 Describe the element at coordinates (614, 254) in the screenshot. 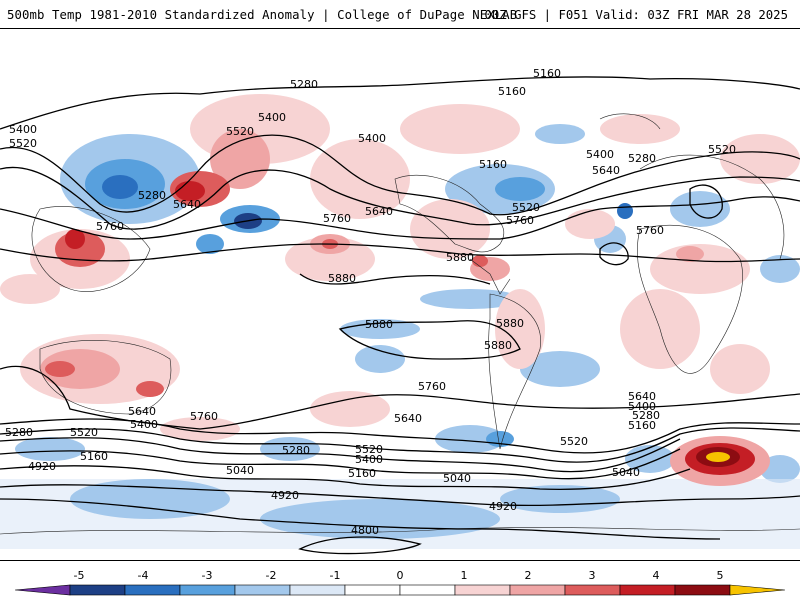

I see `contour-azores-low` at that location.